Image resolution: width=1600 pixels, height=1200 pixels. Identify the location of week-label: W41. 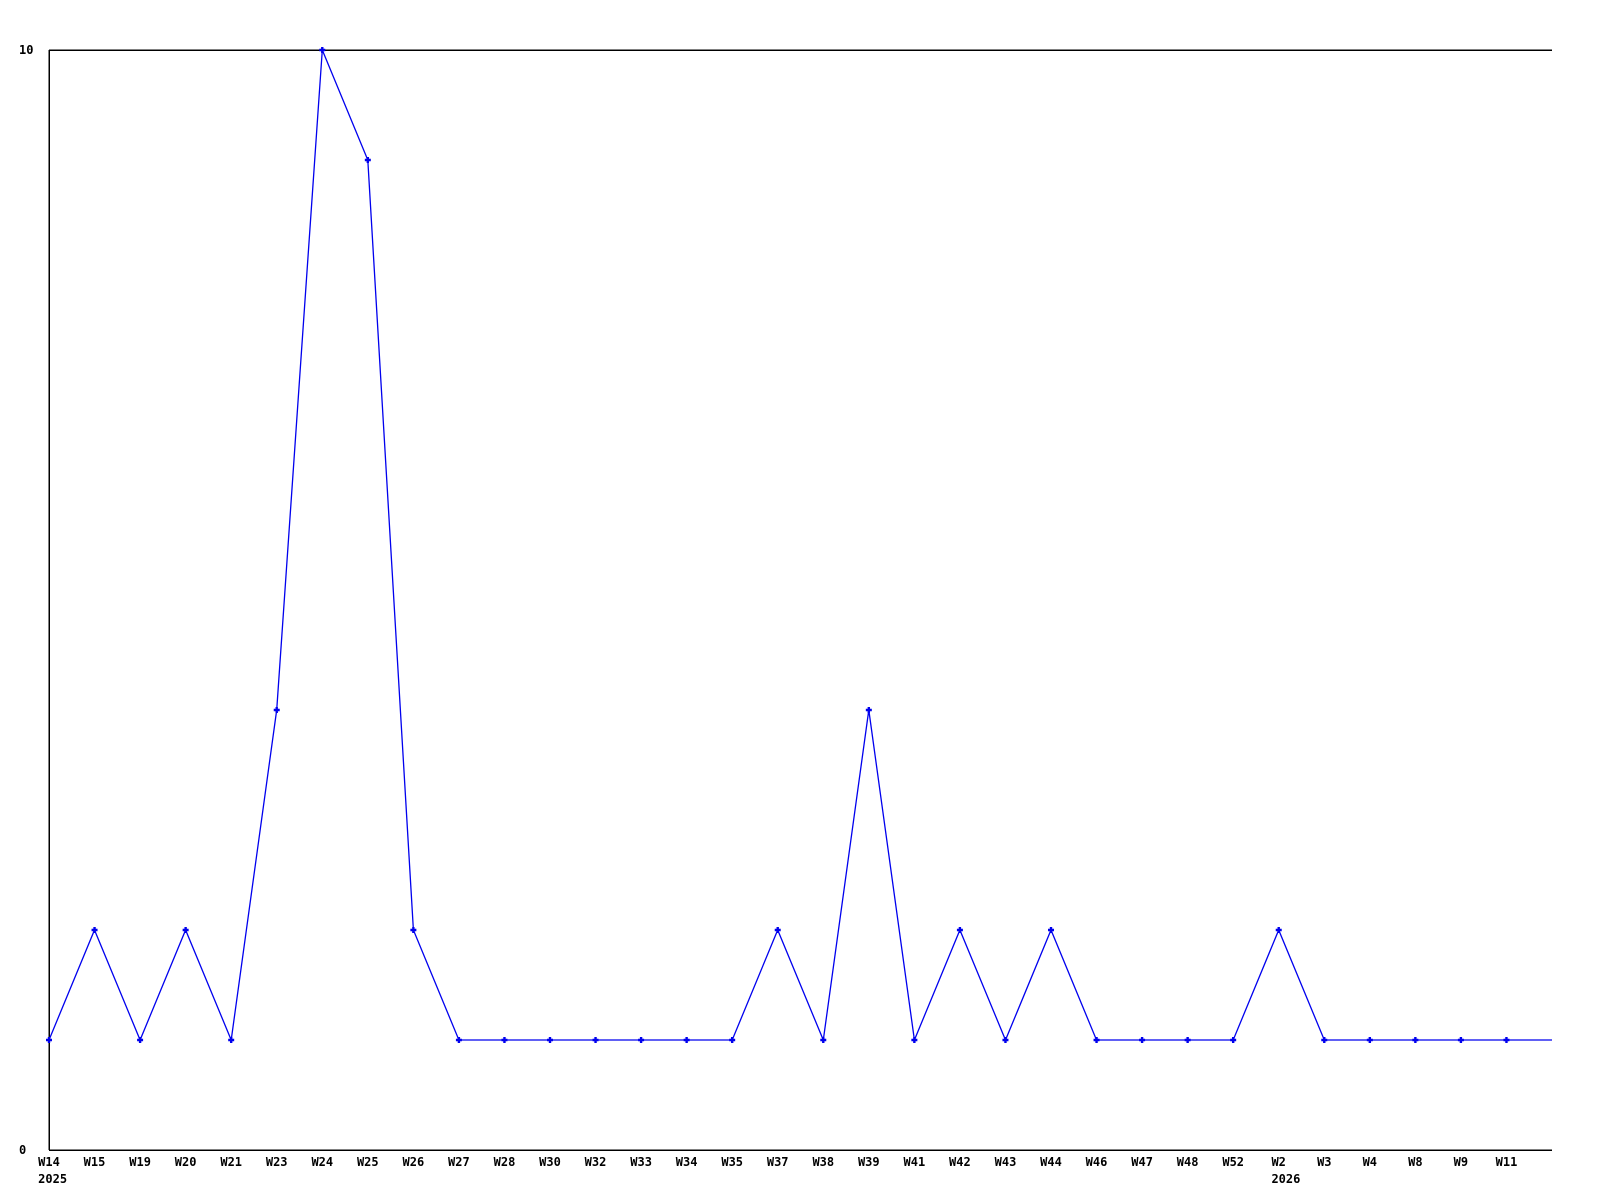
(914, 1162).